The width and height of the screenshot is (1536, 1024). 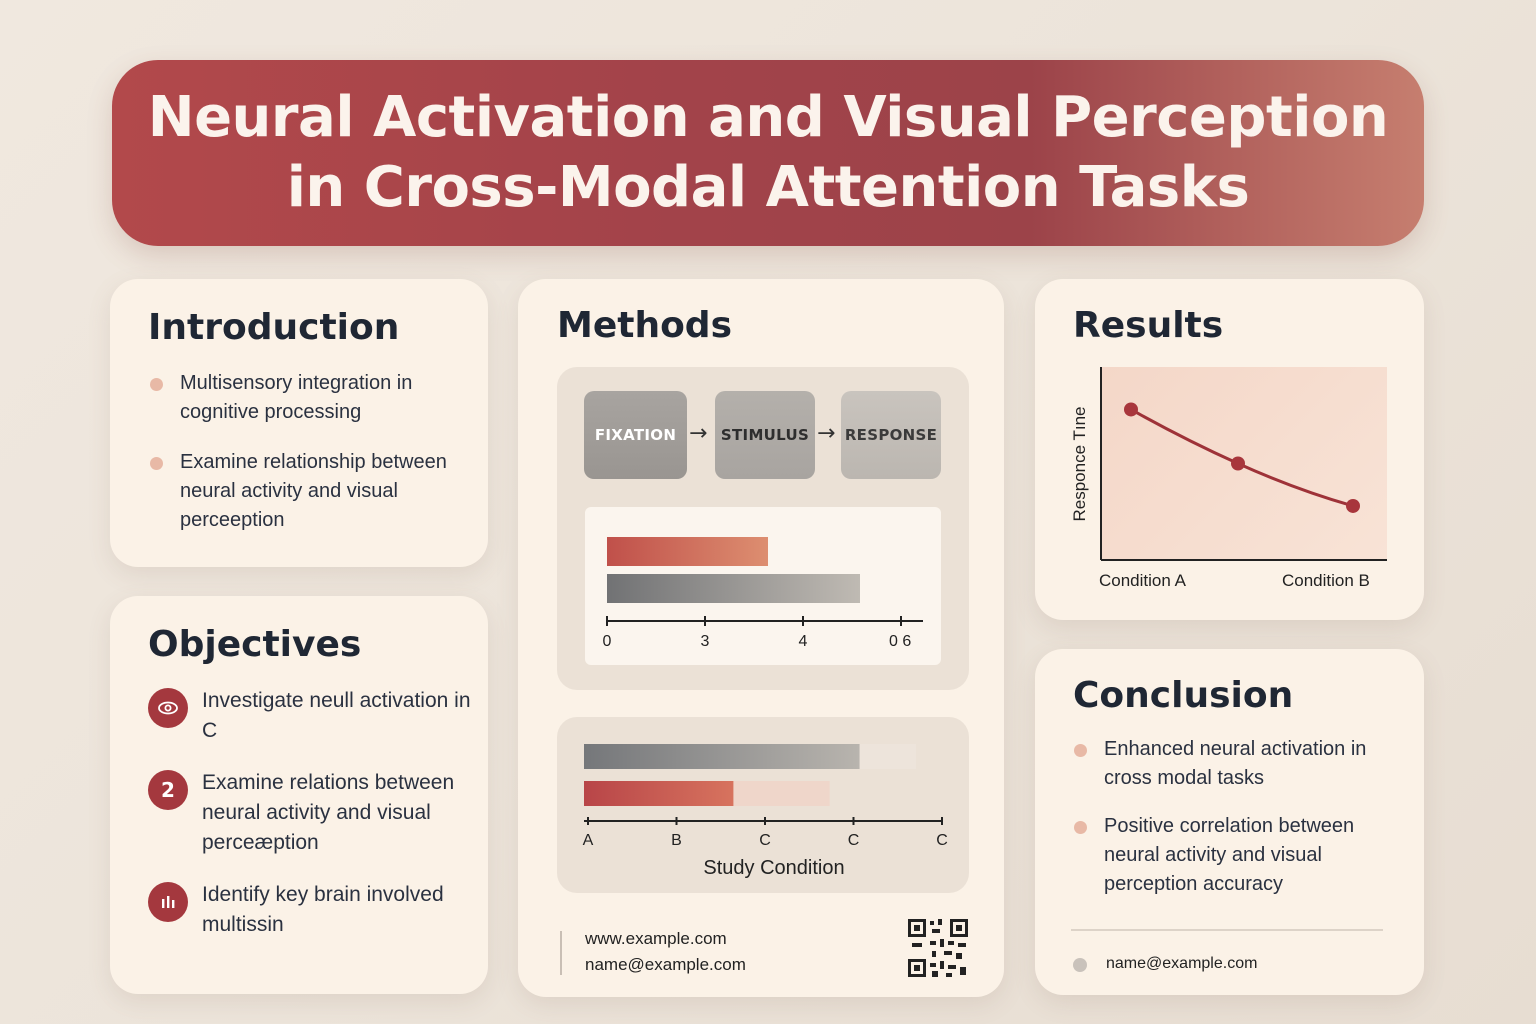 I want to click on footer-email: name@example.com, so click(x=665, y=964).